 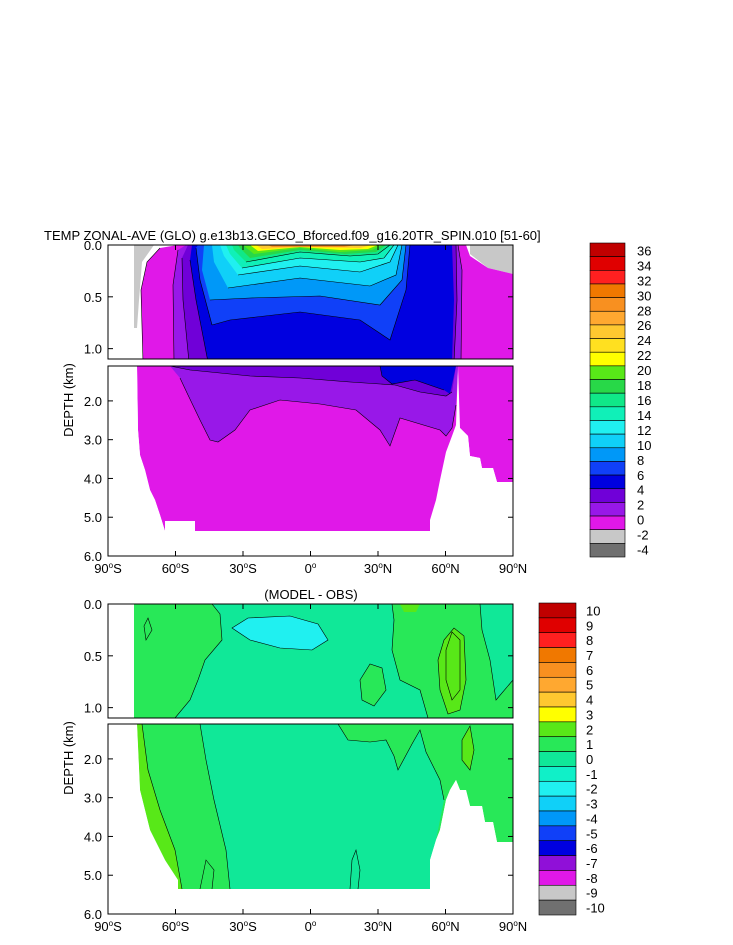 I want to click on colorbar-label: -2, so click(x=592, y=789).